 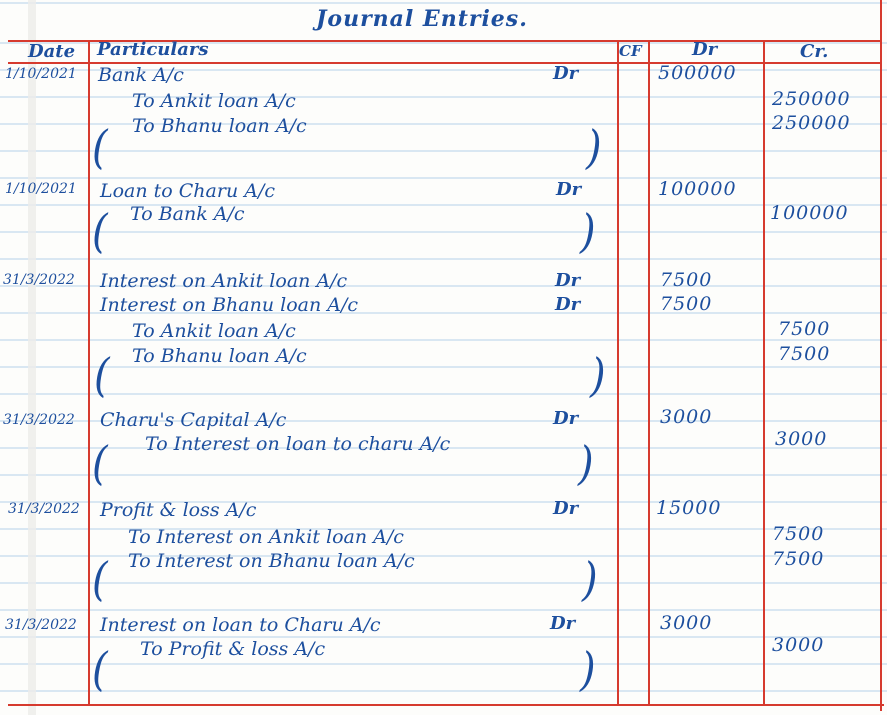 What do you see at coordinates (32, 357) in the screenshot?
I see `notebook-margin-band` at bounding box center [32, 357].